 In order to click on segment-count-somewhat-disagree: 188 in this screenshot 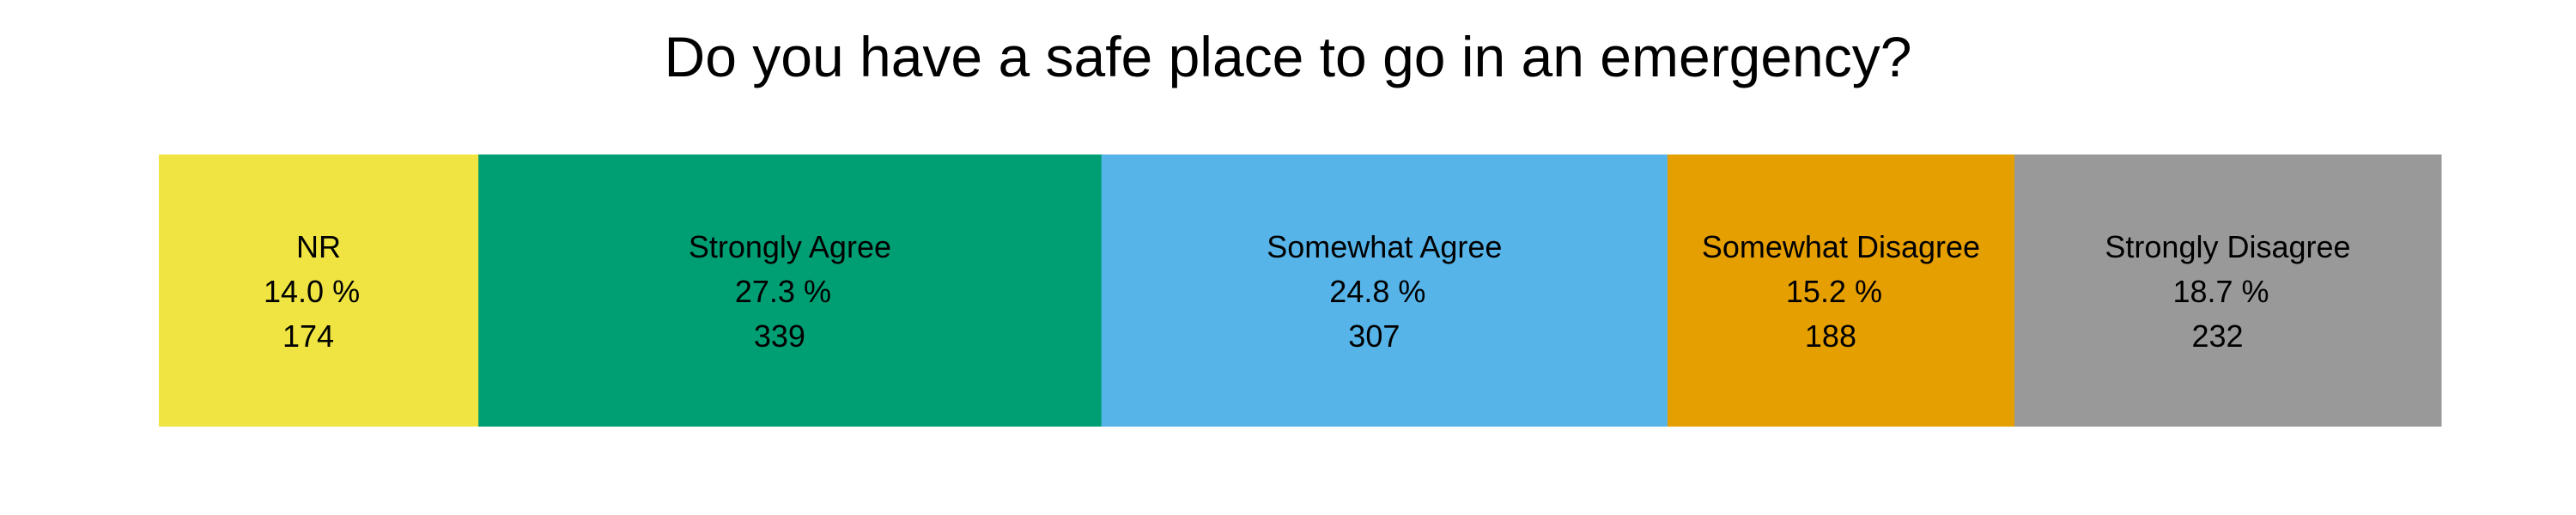, I will do `click(1830, 336)`.